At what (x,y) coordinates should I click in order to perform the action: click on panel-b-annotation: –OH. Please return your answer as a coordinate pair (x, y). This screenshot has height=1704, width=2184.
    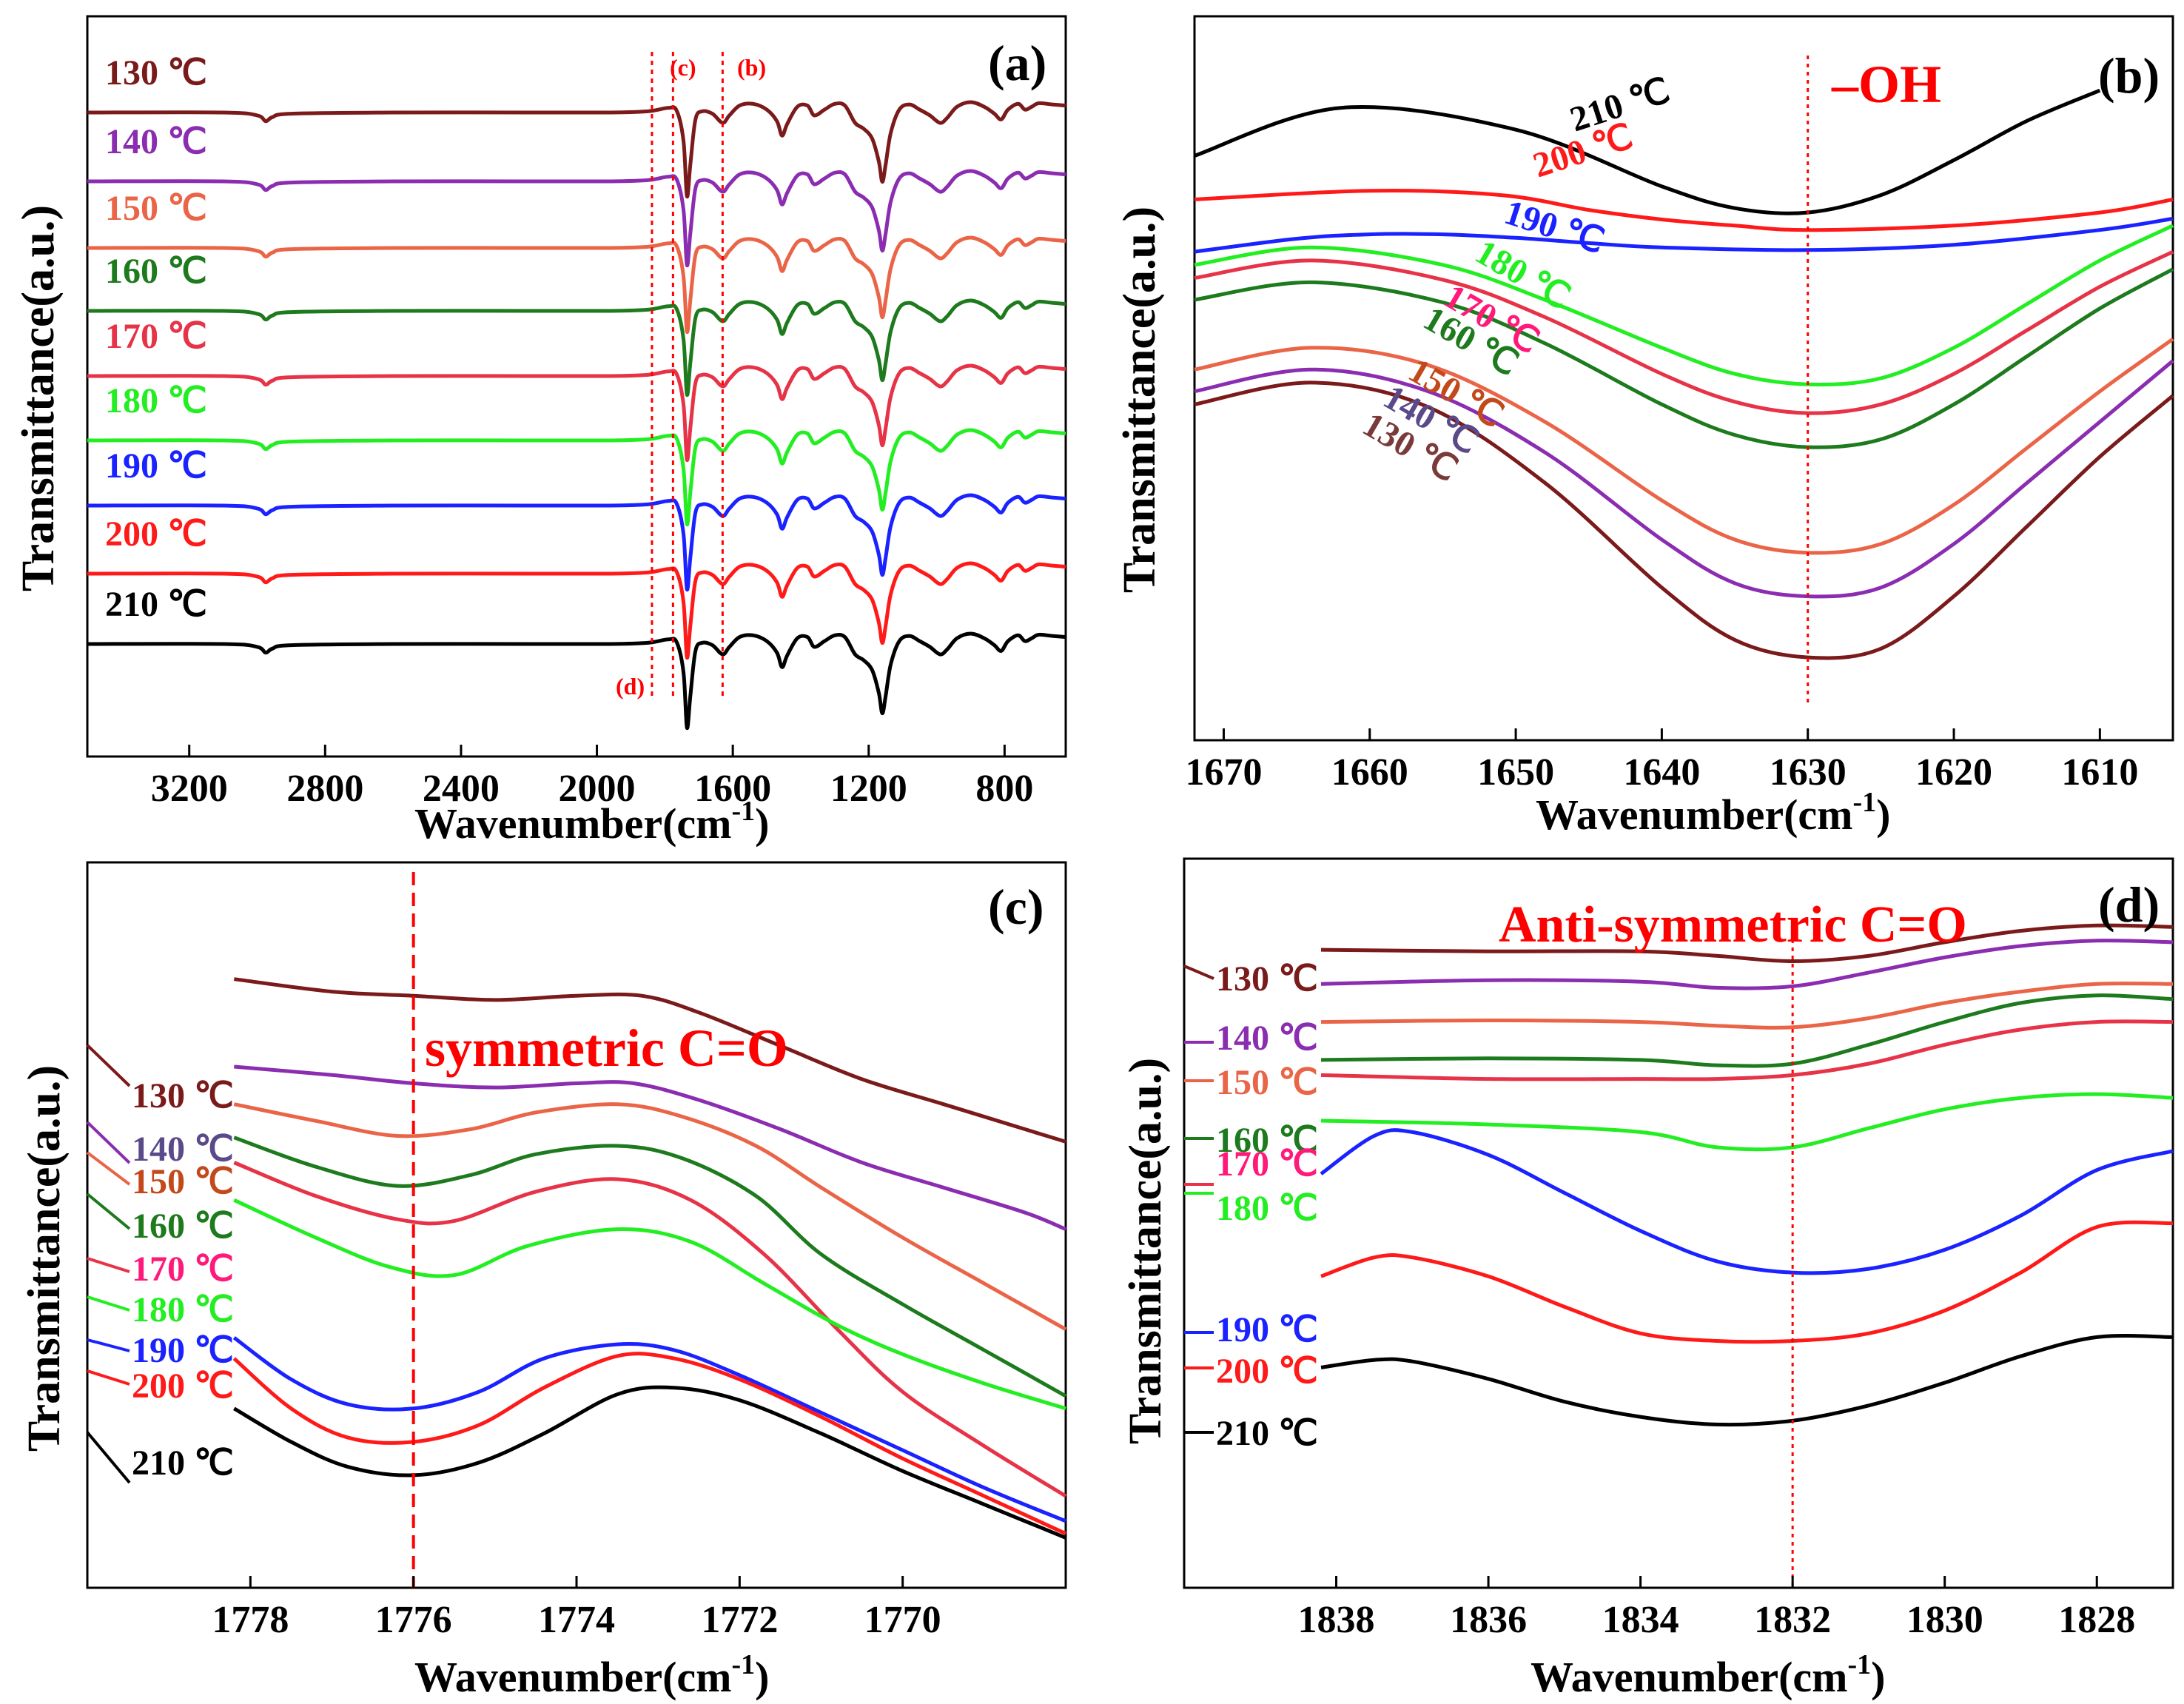
    Looking at the image, I should click on (1886, 84).